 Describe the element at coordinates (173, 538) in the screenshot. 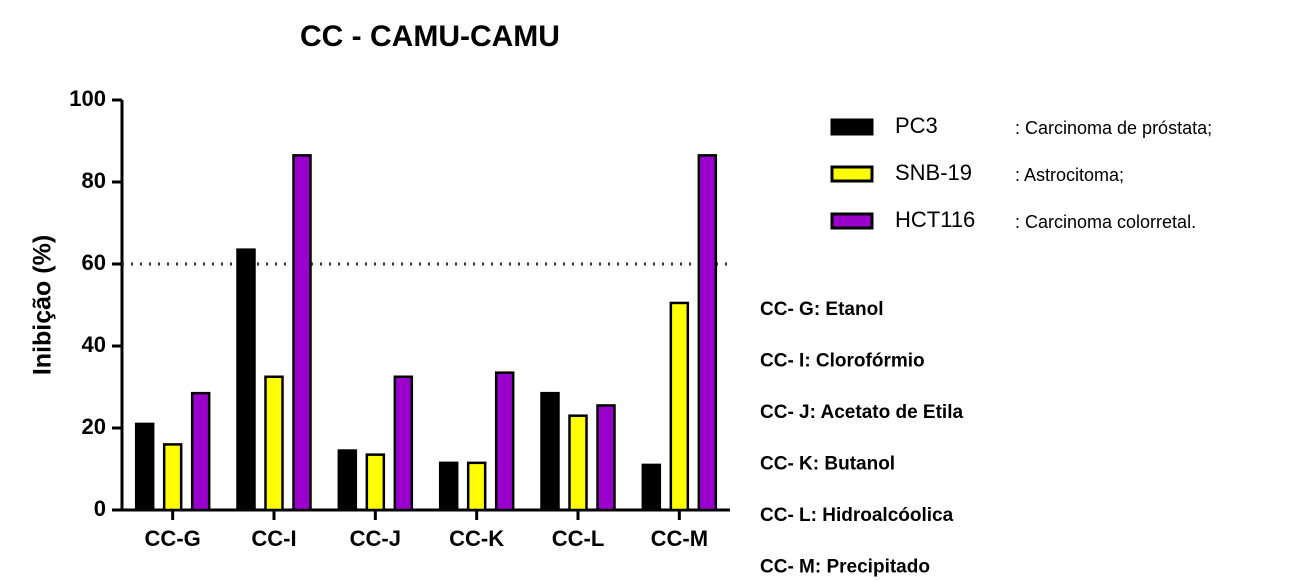

I see `x-tick-label: CC-G` at that location.